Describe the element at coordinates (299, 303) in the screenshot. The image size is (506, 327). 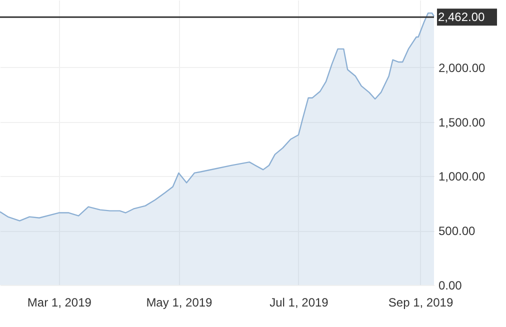
I see `x-tick-label: Jul 1, 2019` at that location.